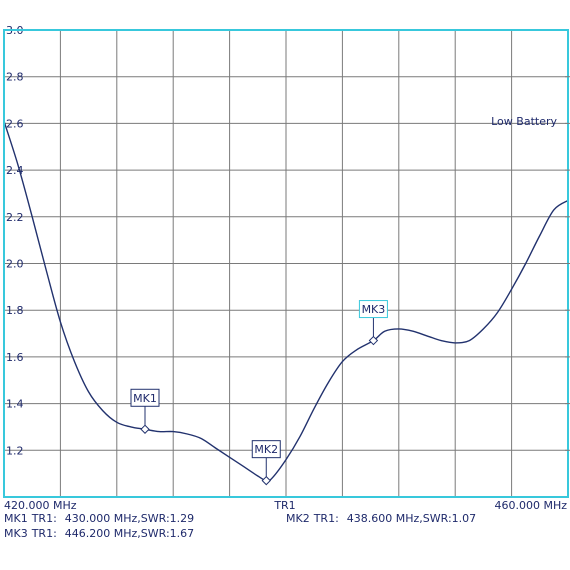 This screenshot has width=570, height=570. Describe the element at coordinates (15, 310) in the screenshot. I see `y-tick-label: 1.8` at that location.